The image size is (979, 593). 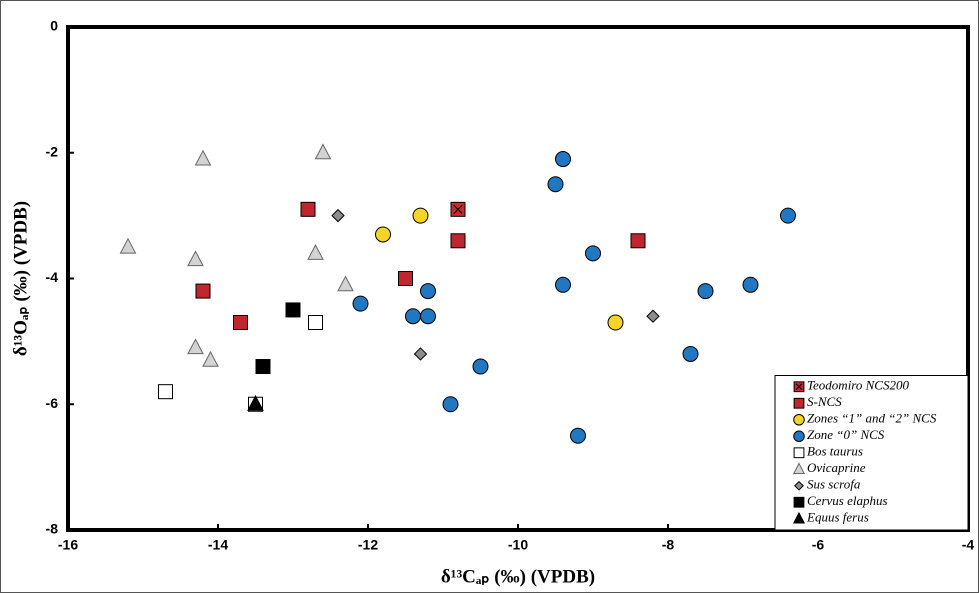 I want to click on legend-box, so click(x=871, y=453).